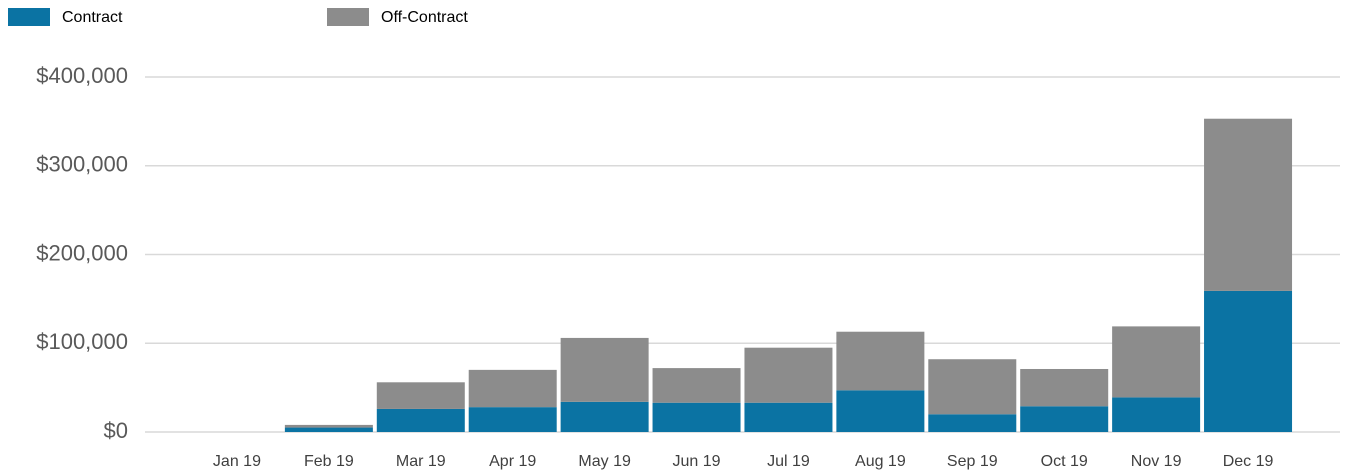  Describe the element at coordinates (82, 75) in the screenshot. I see `y-tick-label: $400,000` at that location.